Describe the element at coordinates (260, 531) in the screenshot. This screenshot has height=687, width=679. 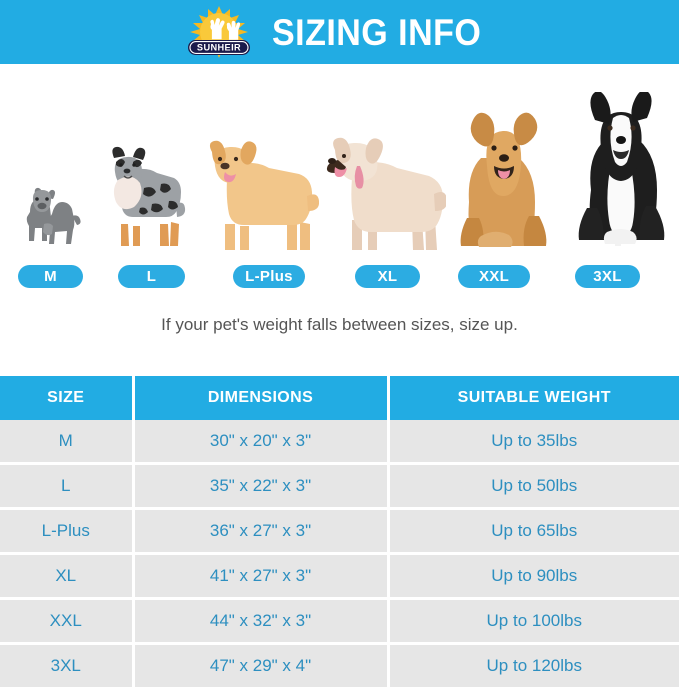
I see `cell-dimensions: 36" x 27" x 3"` at that location.